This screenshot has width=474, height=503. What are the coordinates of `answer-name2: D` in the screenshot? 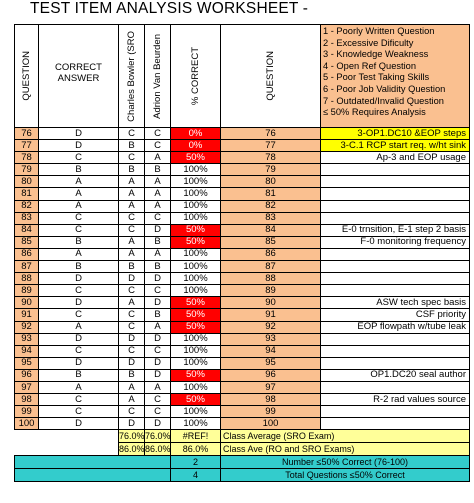 It's located at (157, 363).